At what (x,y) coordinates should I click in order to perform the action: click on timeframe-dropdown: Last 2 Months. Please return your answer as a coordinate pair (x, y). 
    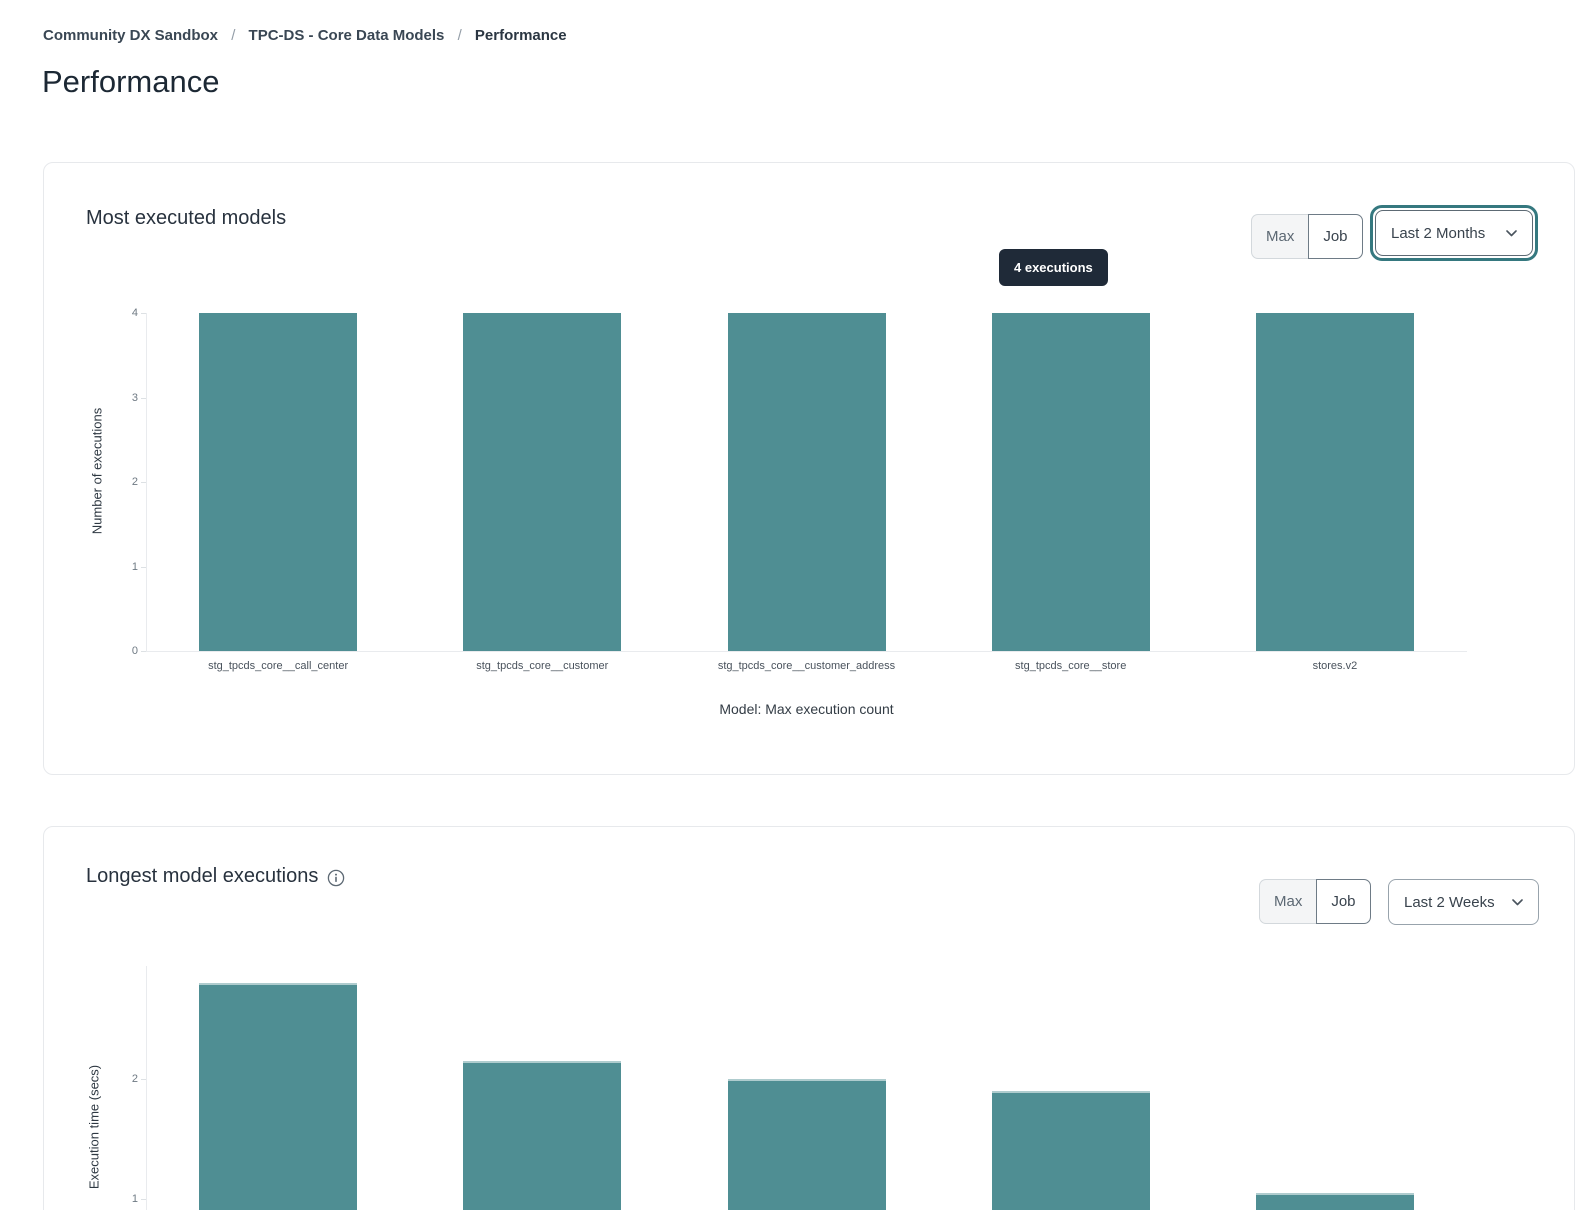
    Looking at the image, I should click on (1454, 233).